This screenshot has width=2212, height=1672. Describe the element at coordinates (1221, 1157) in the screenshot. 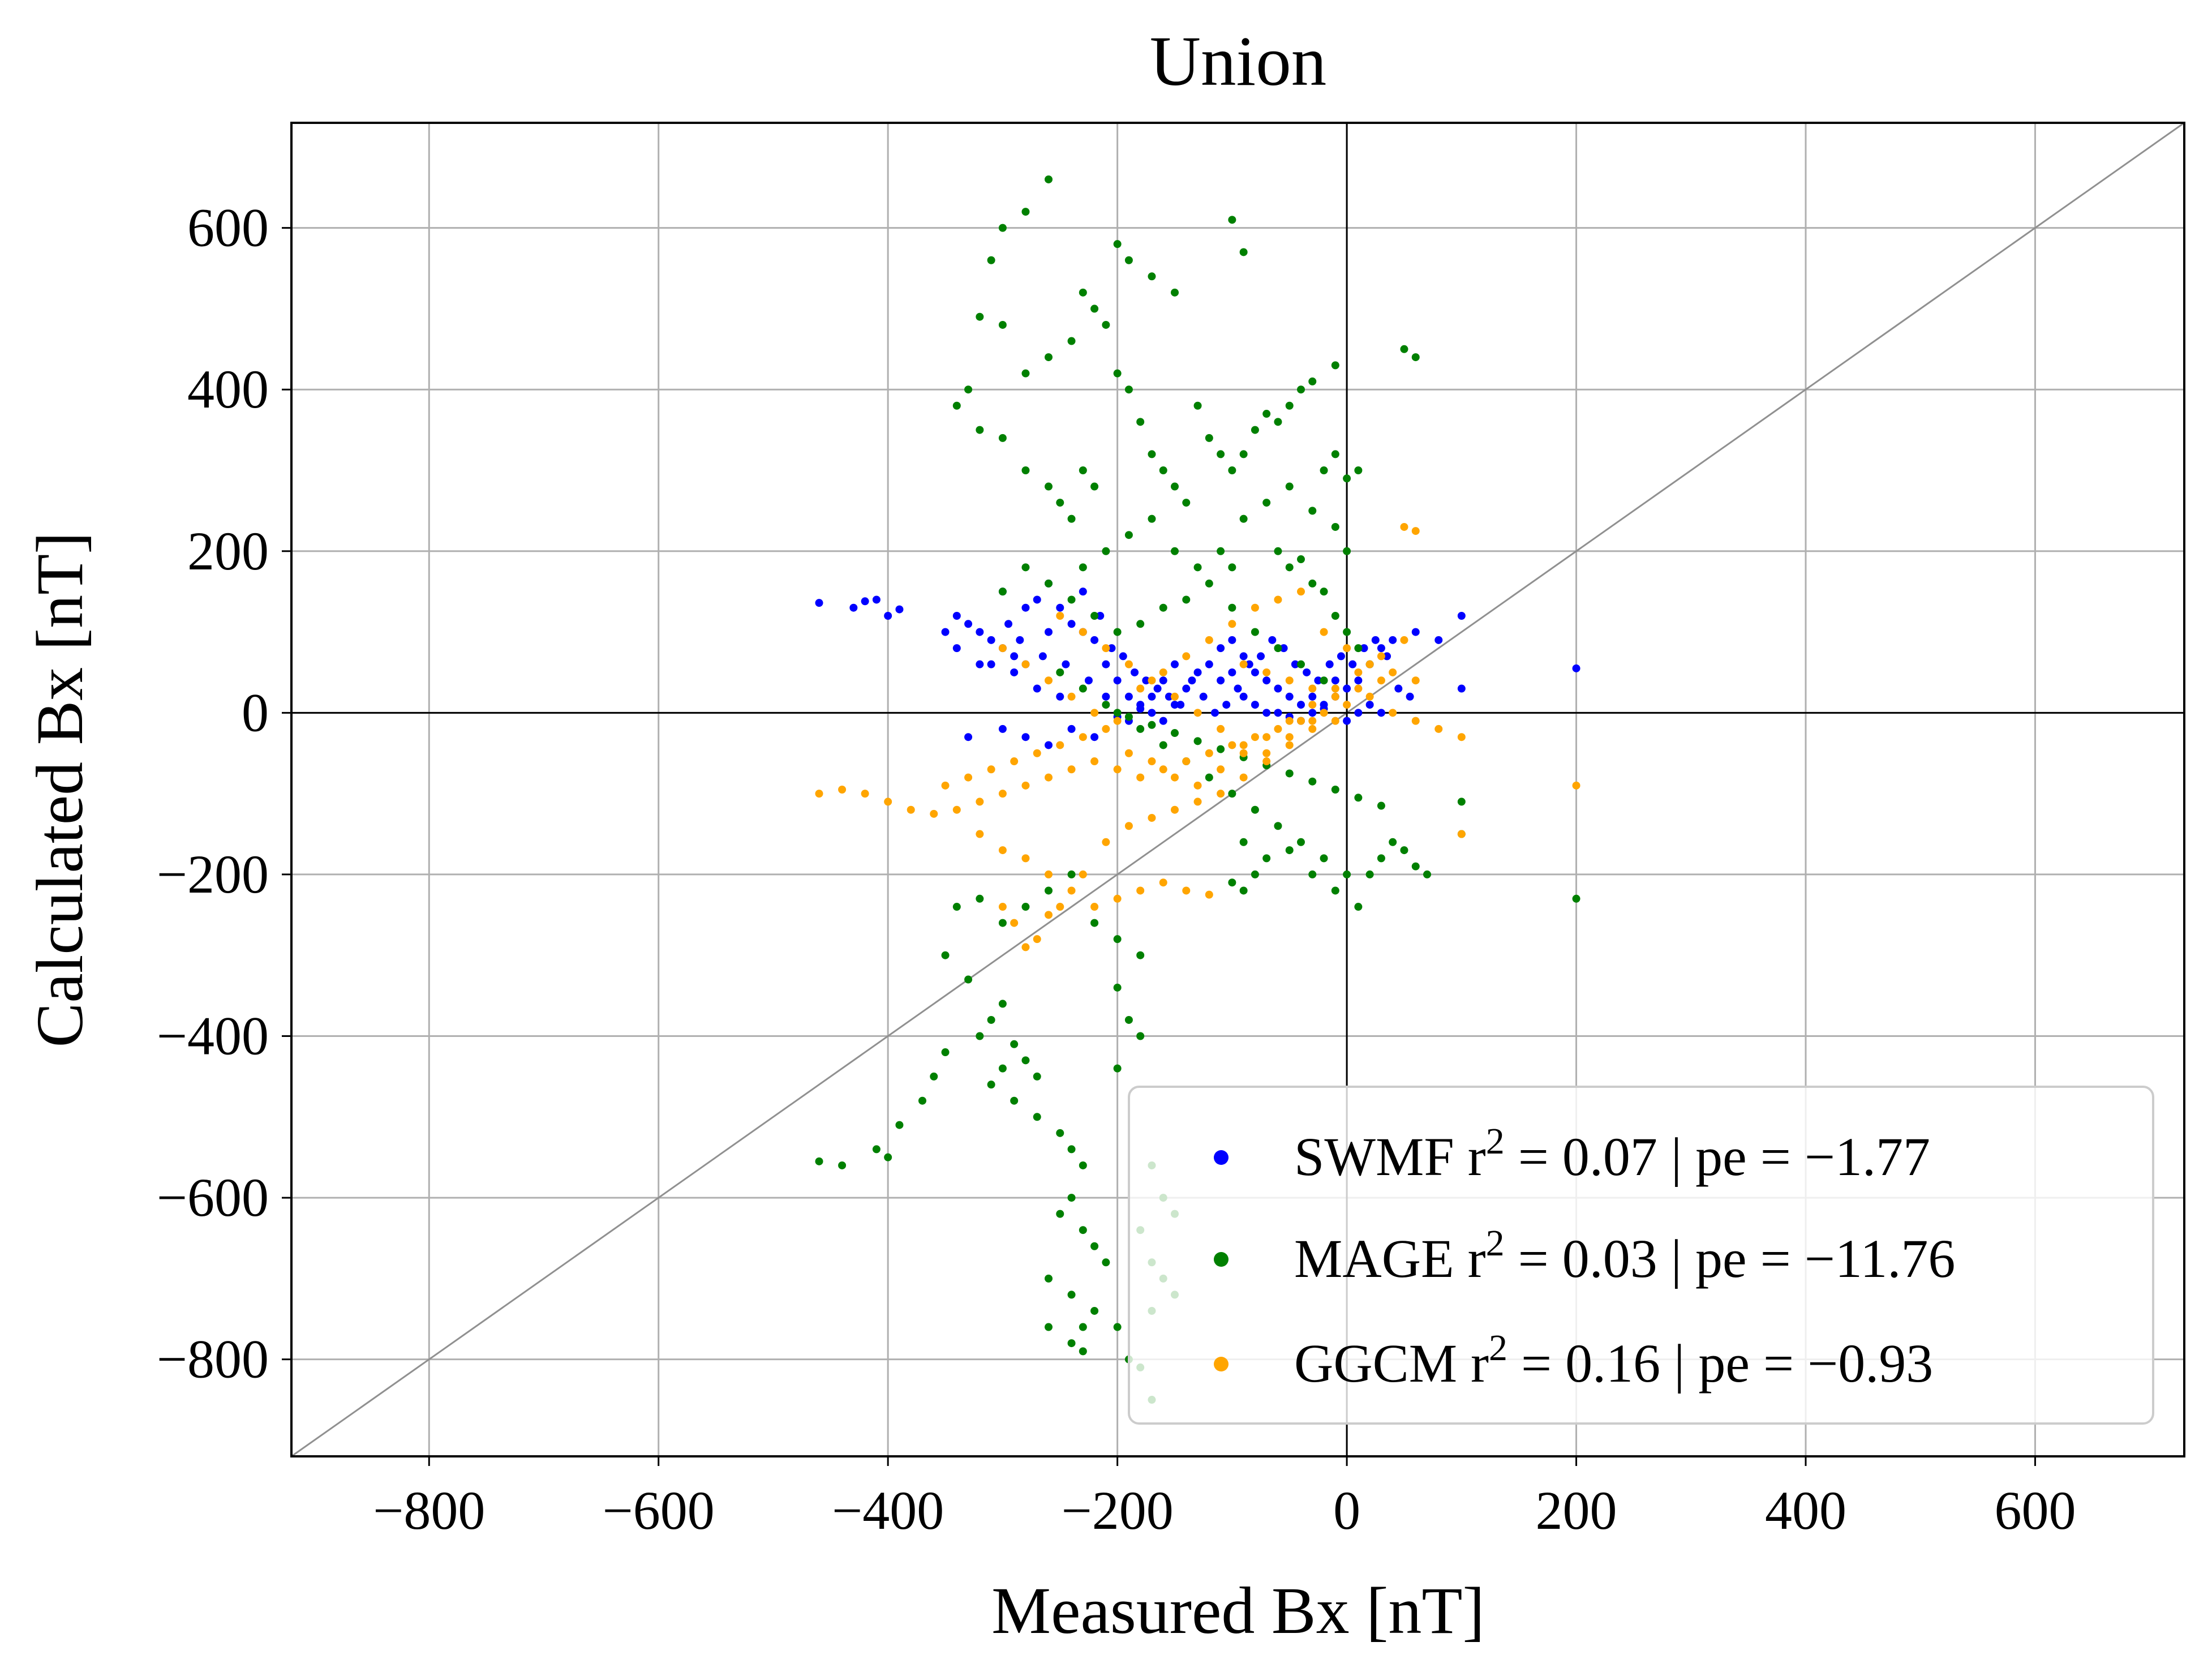

I see `legend-marker-swmf` at that location.